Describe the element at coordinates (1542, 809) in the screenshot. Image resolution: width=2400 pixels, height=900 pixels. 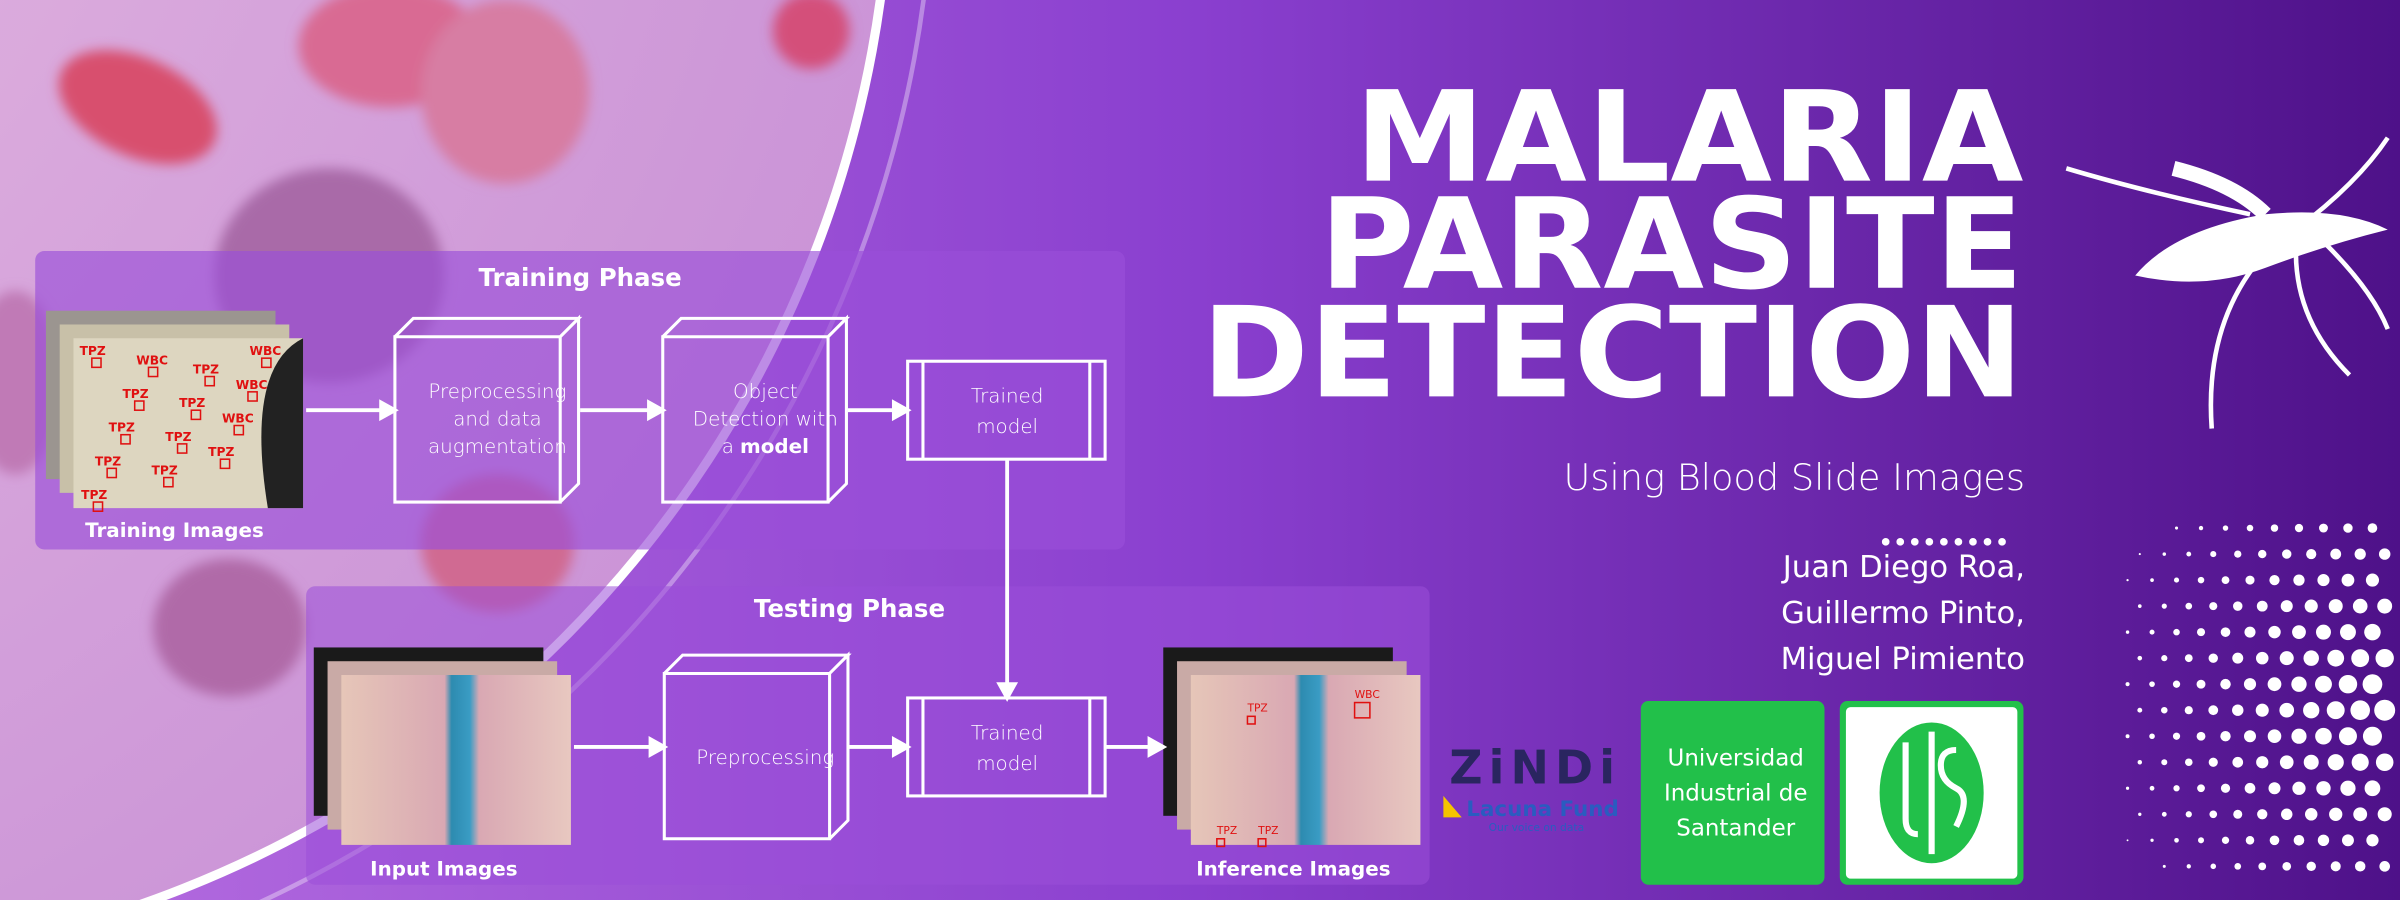
I see `lacuna-logo: Lacuna Fund` at that location.